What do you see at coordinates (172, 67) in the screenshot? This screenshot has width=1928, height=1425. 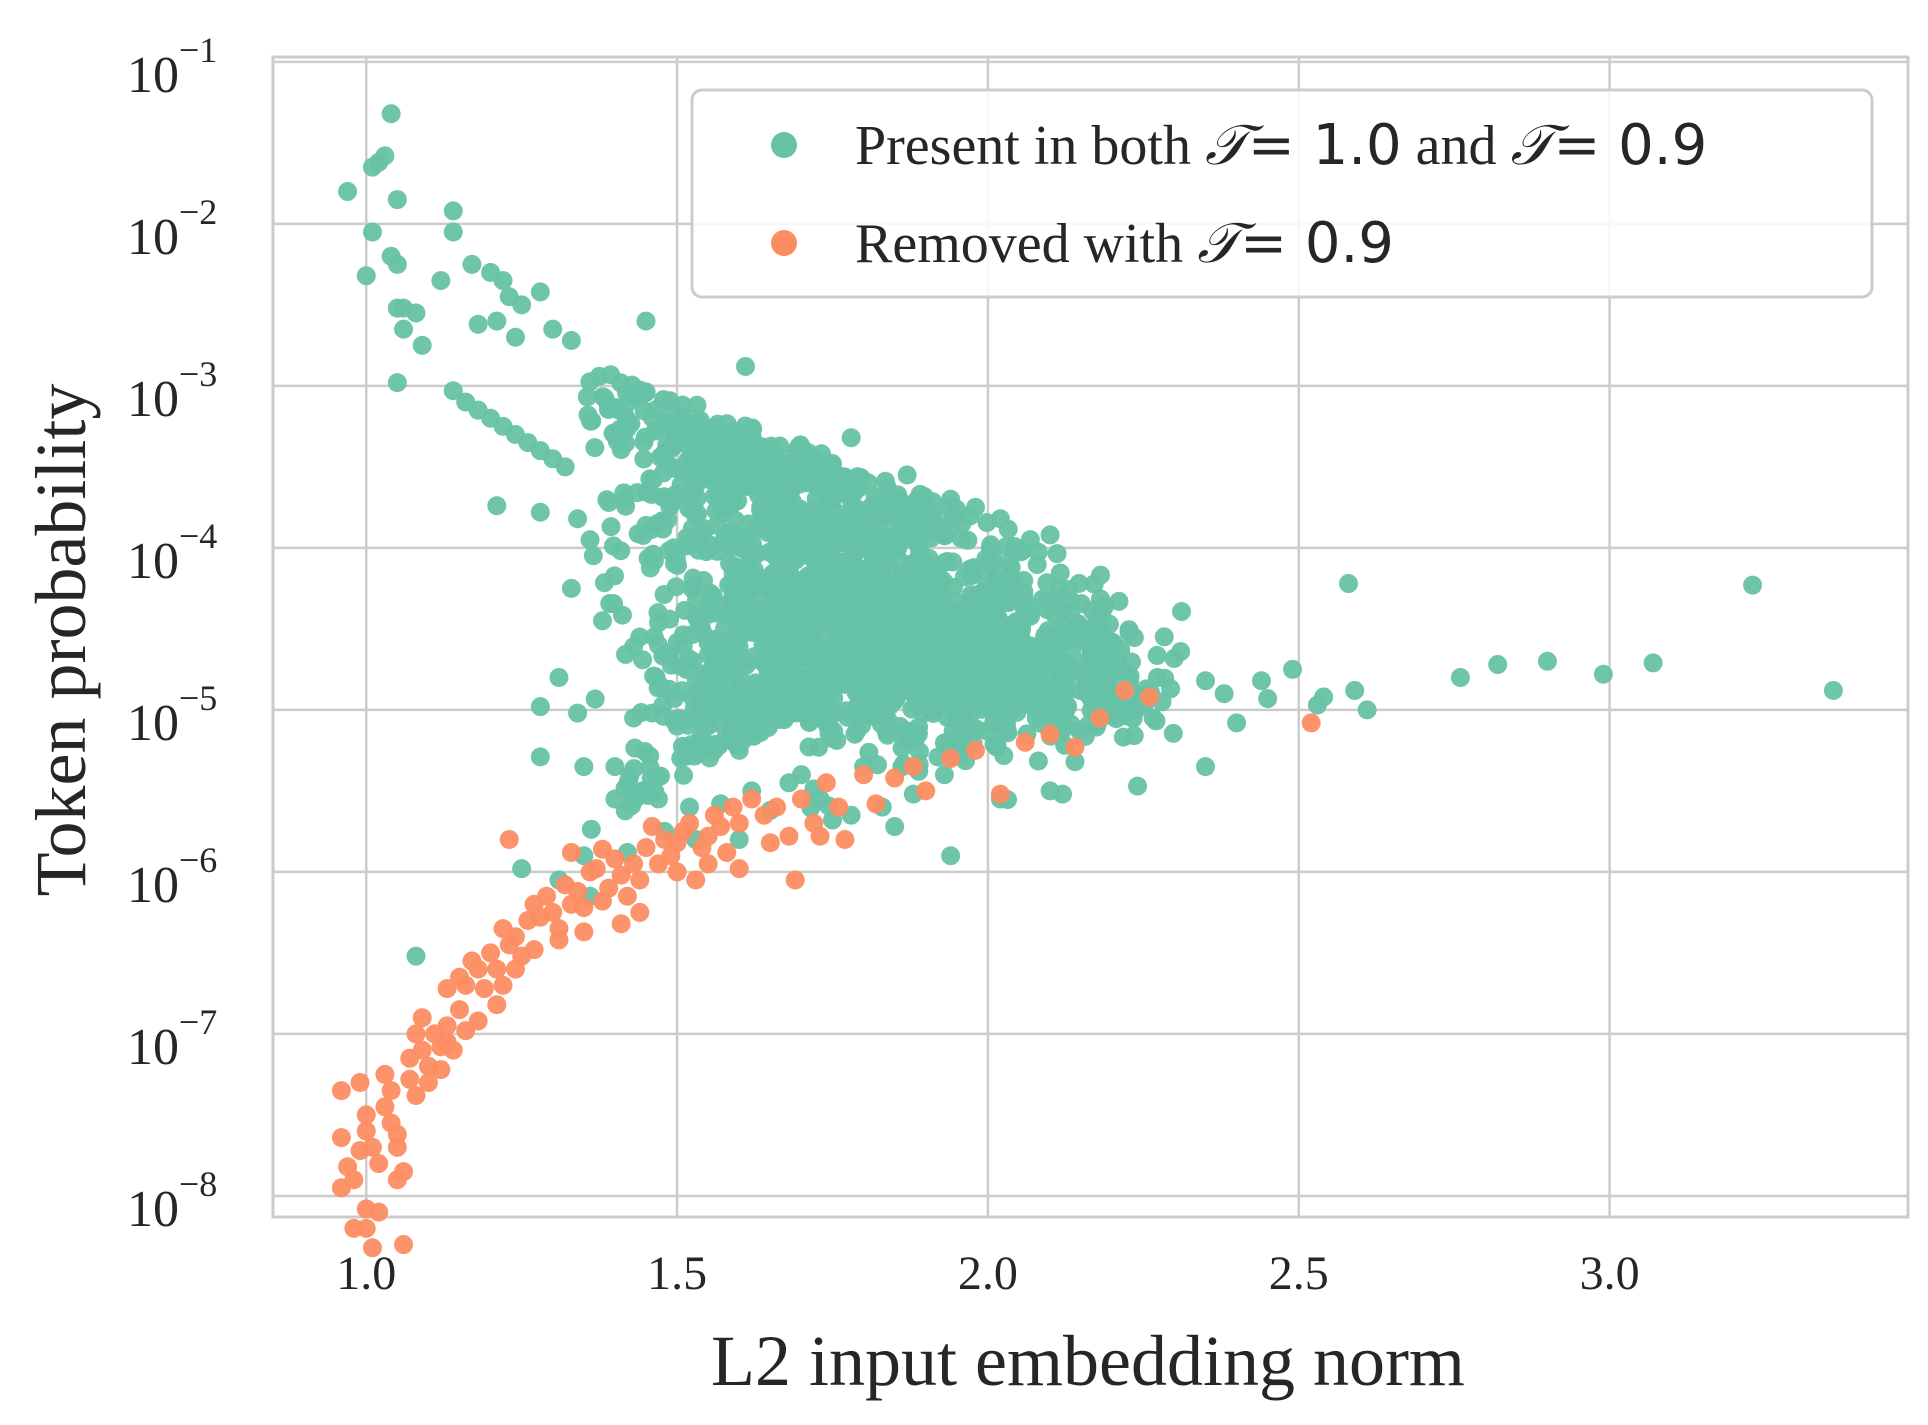 I see `y-tick-label: 10⁻¹` at bounding box center [172, 67].